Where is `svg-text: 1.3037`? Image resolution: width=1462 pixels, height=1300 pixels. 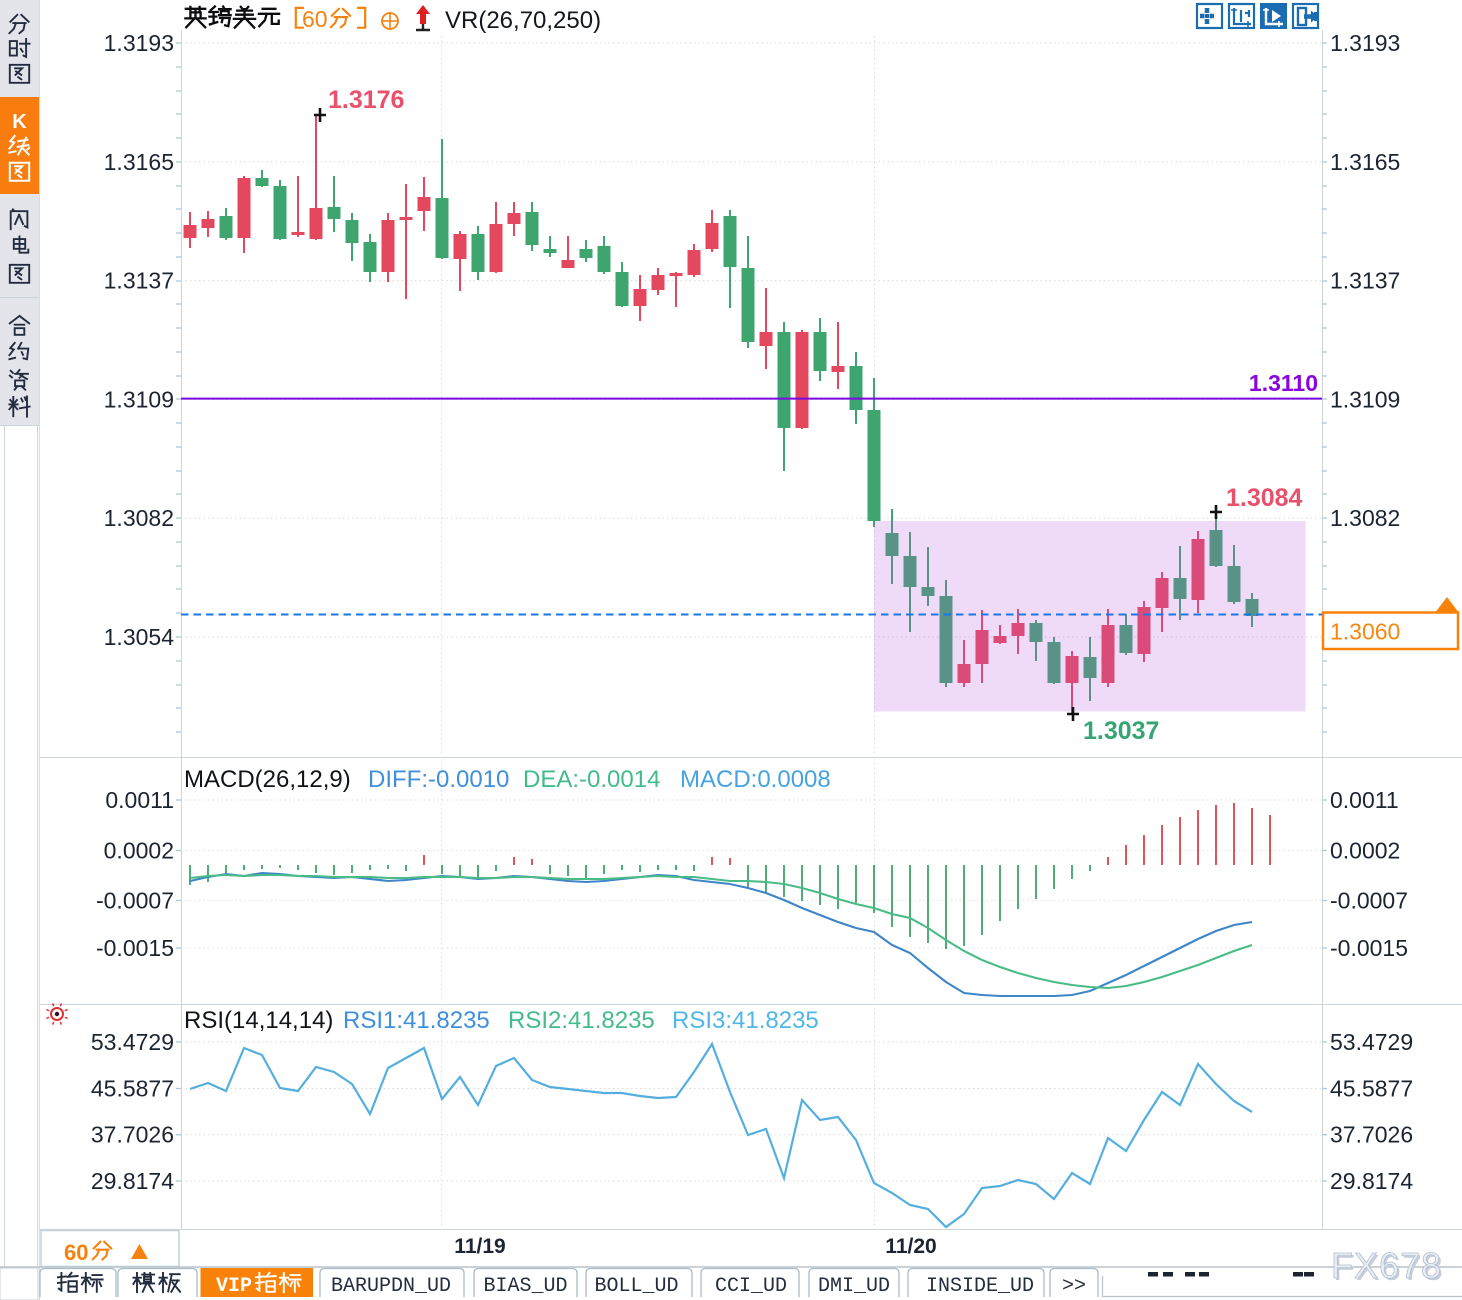 svg-text: 1.3037 is located at coordinates (1121, 731).